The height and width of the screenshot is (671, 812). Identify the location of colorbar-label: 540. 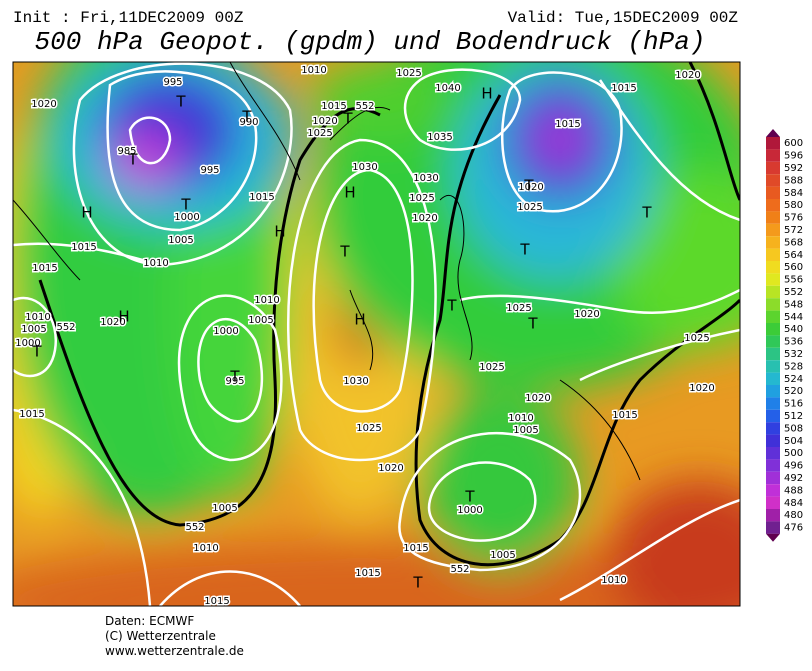
(793, 329).